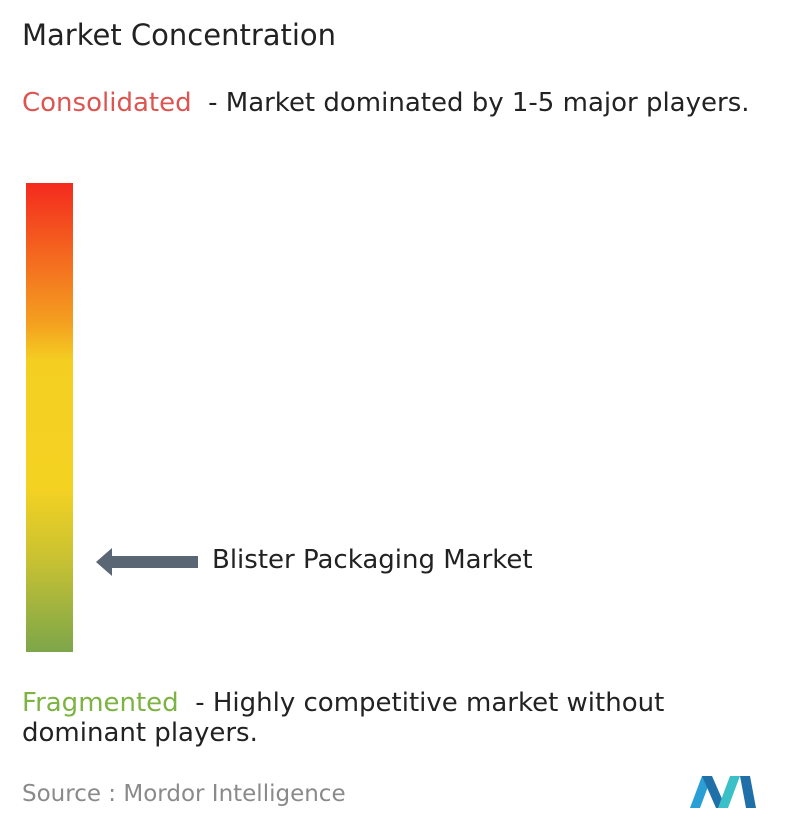  What do you see at coordinates (234, 794) in the screenshot?
I see `source-name: Mordor Intelligence` at bounding box center [234, 794].